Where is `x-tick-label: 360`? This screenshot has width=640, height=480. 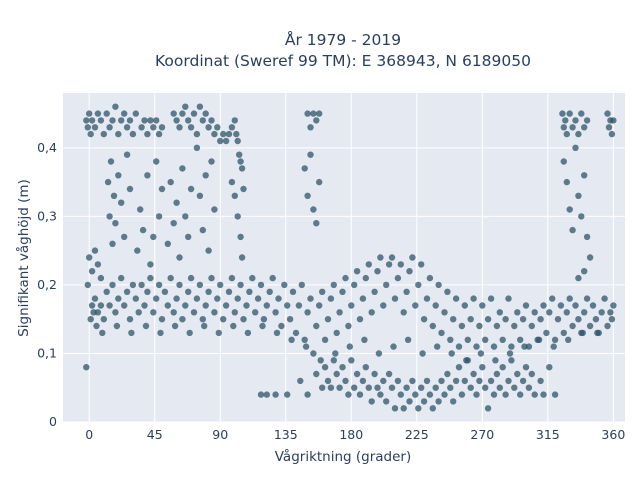 x-tick-label: 360 is located at coordinates (613, 434).